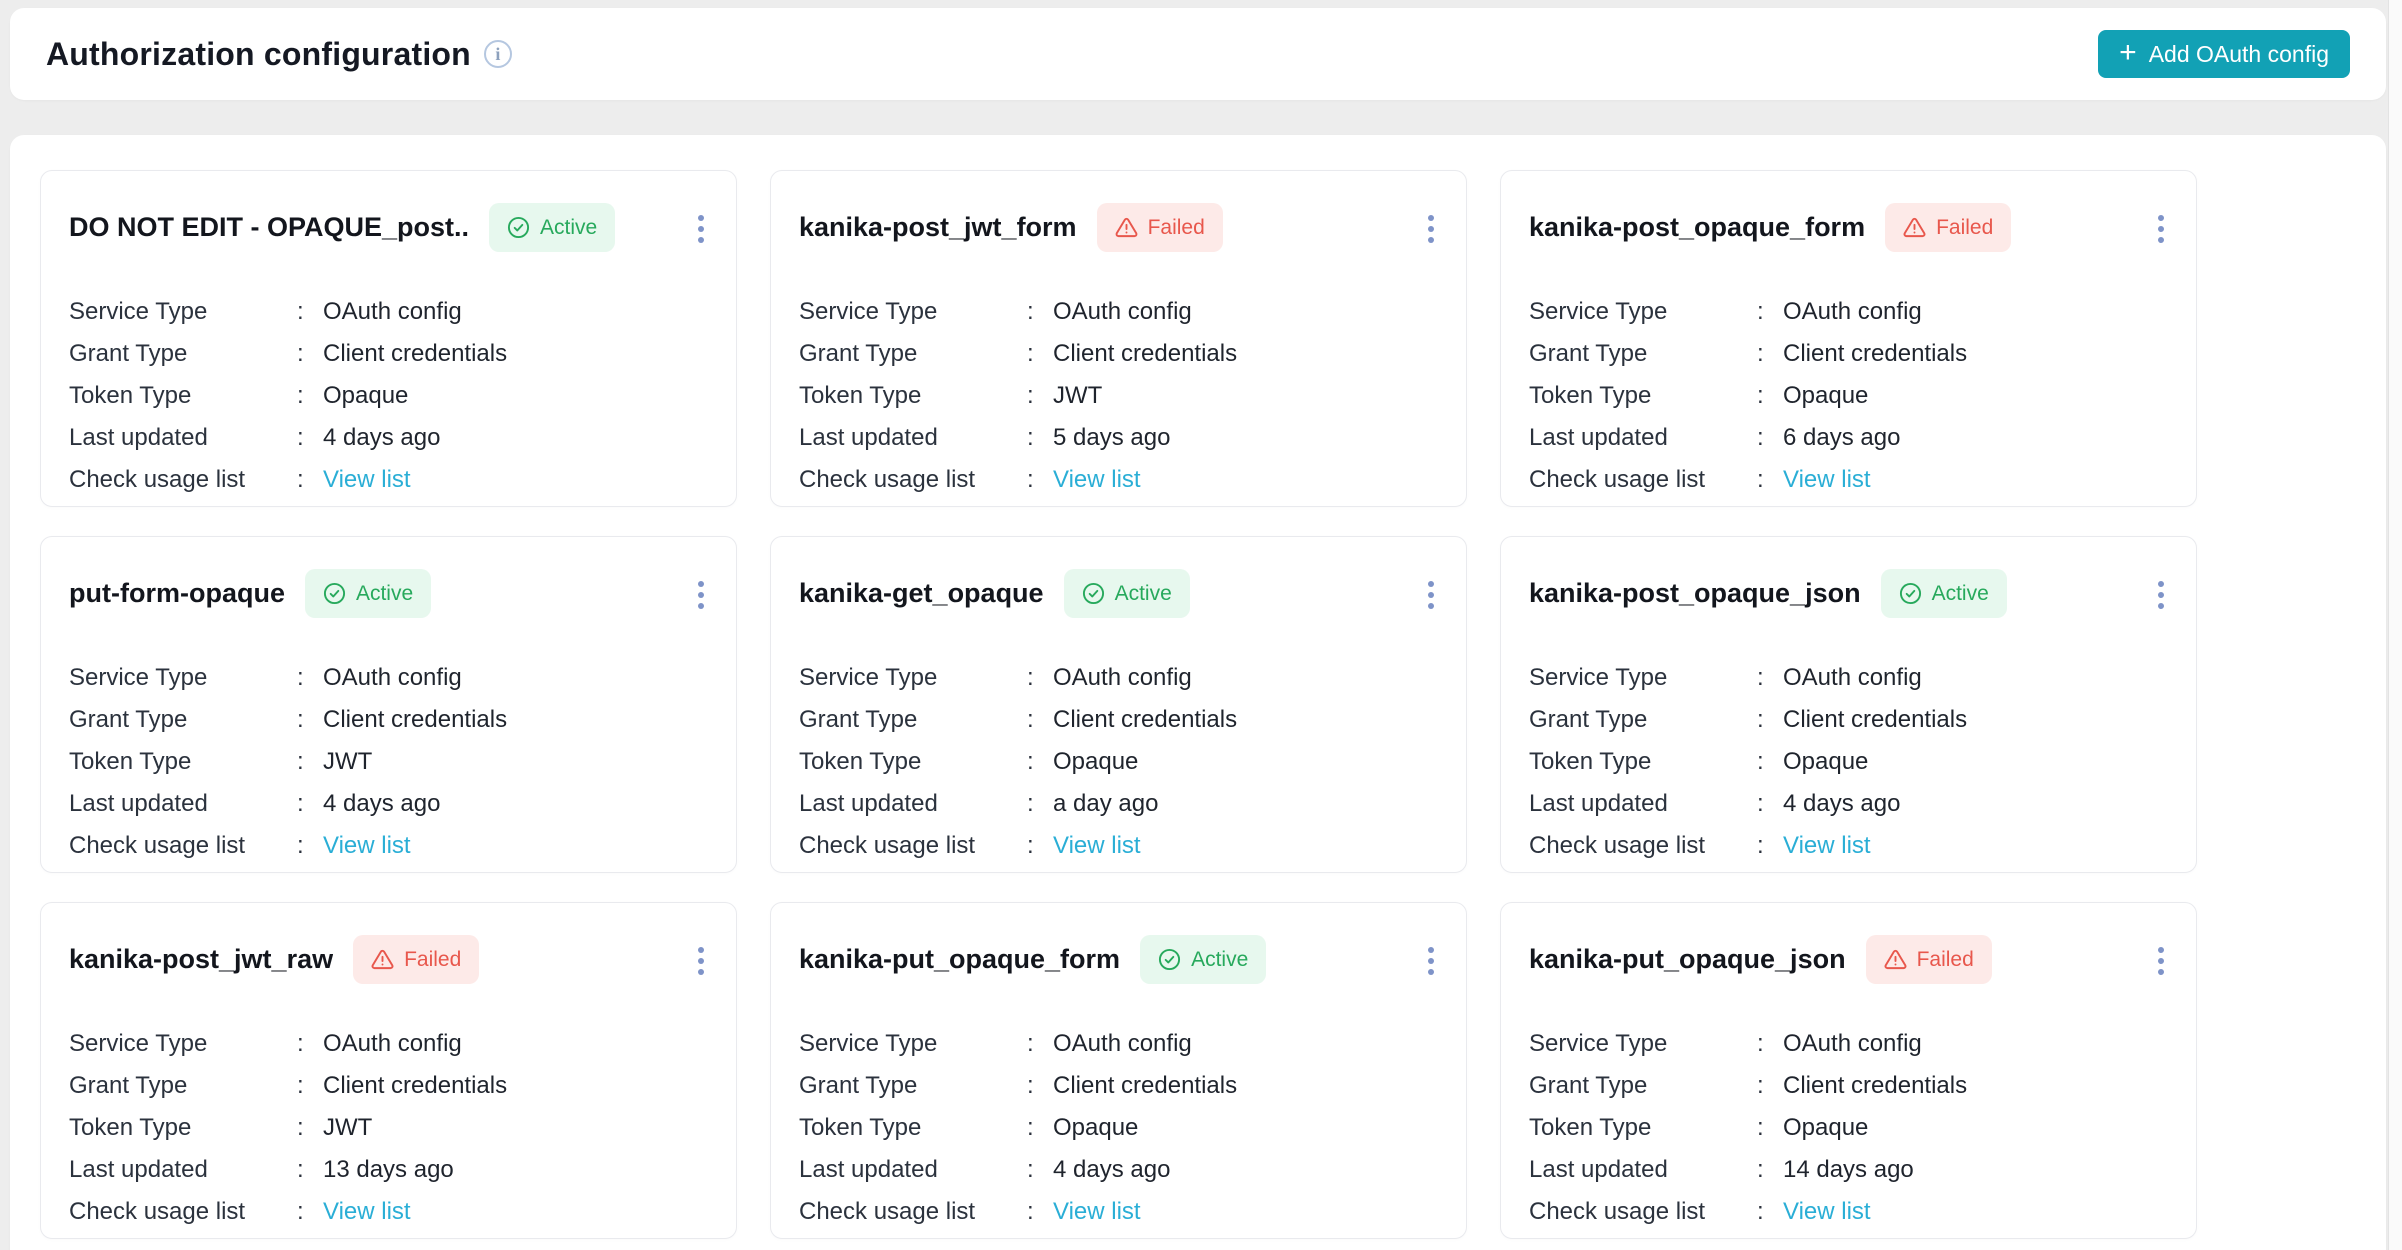 The image size is (2402, 1250). Describe the element at coordinates (1847, 959) in the screenshot. I see `card-header: kanika-put_opaque_json Failed` at that location.